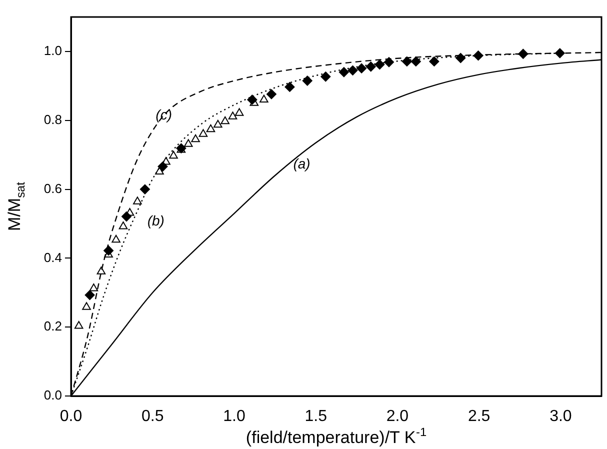  I want to click on y-tick-label: 0.2, so click(53, 326).